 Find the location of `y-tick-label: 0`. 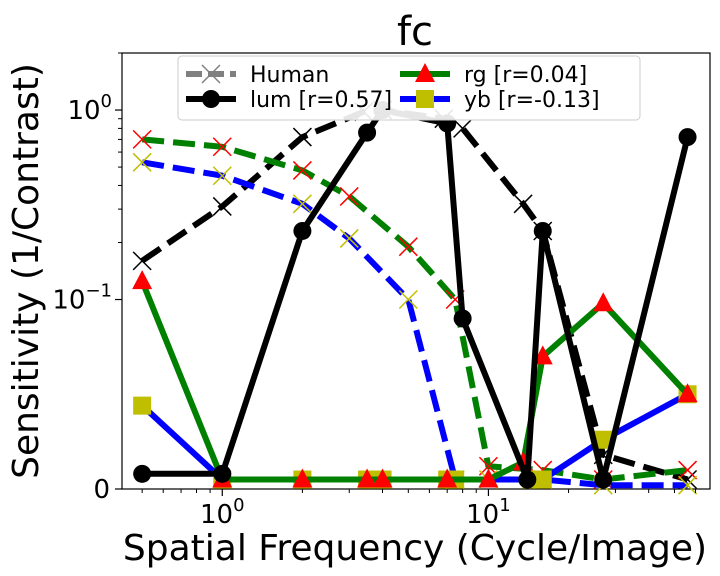

y-tick-label: 0 is located at coordinates (101, 490).